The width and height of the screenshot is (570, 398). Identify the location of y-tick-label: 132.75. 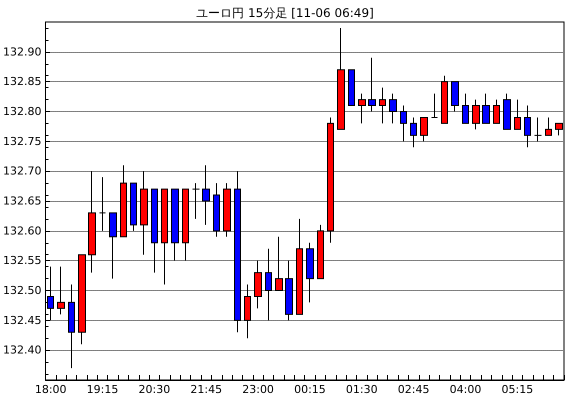
(22, 141).